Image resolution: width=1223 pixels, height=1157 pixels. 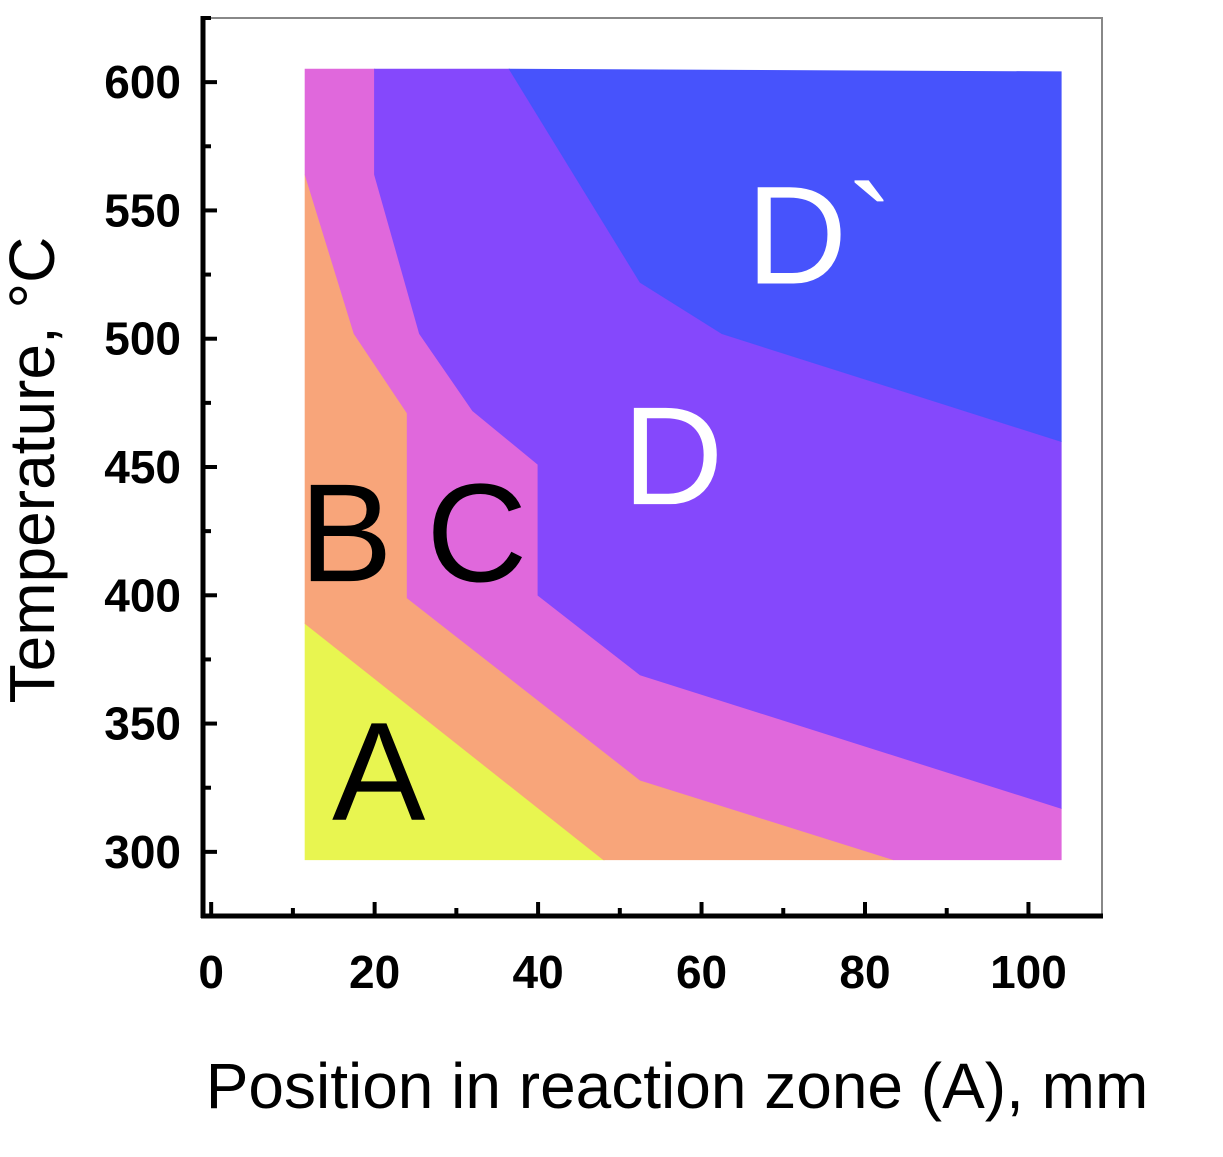 What do you see at coordinates (374, 972) in the screenshot?
I see `x-tick-label: 20` at bounding box center [374, 972].